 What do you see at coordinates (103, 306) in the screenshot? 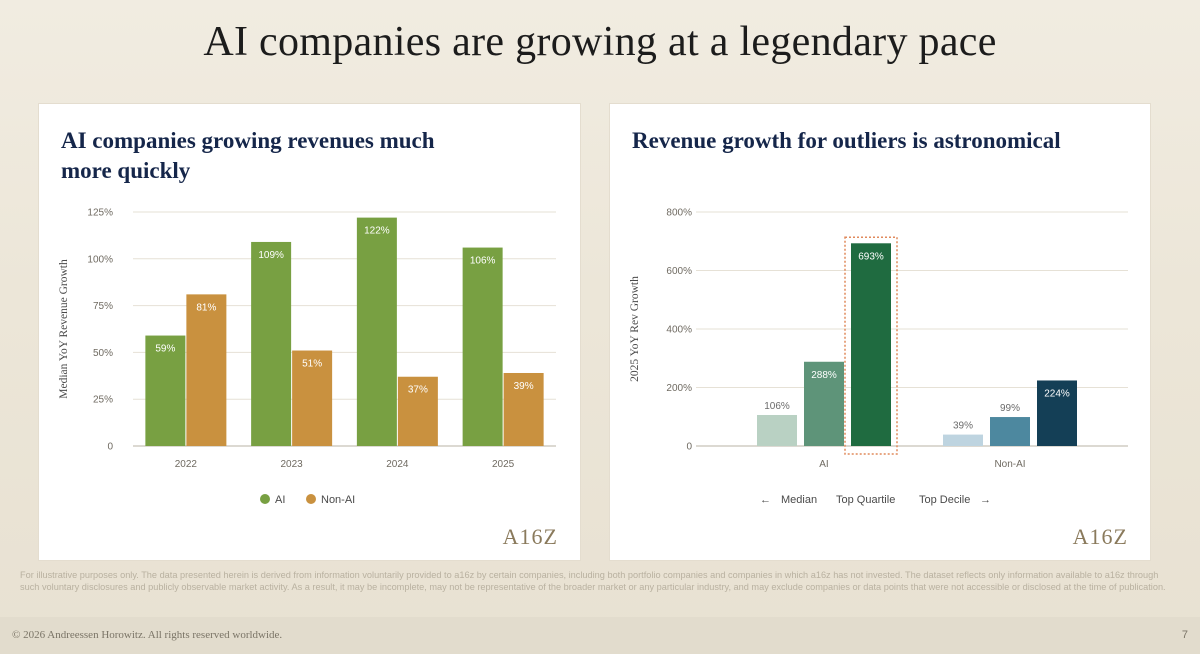
I see `y-tick-label: 75%` at bounding box center [103, 306].